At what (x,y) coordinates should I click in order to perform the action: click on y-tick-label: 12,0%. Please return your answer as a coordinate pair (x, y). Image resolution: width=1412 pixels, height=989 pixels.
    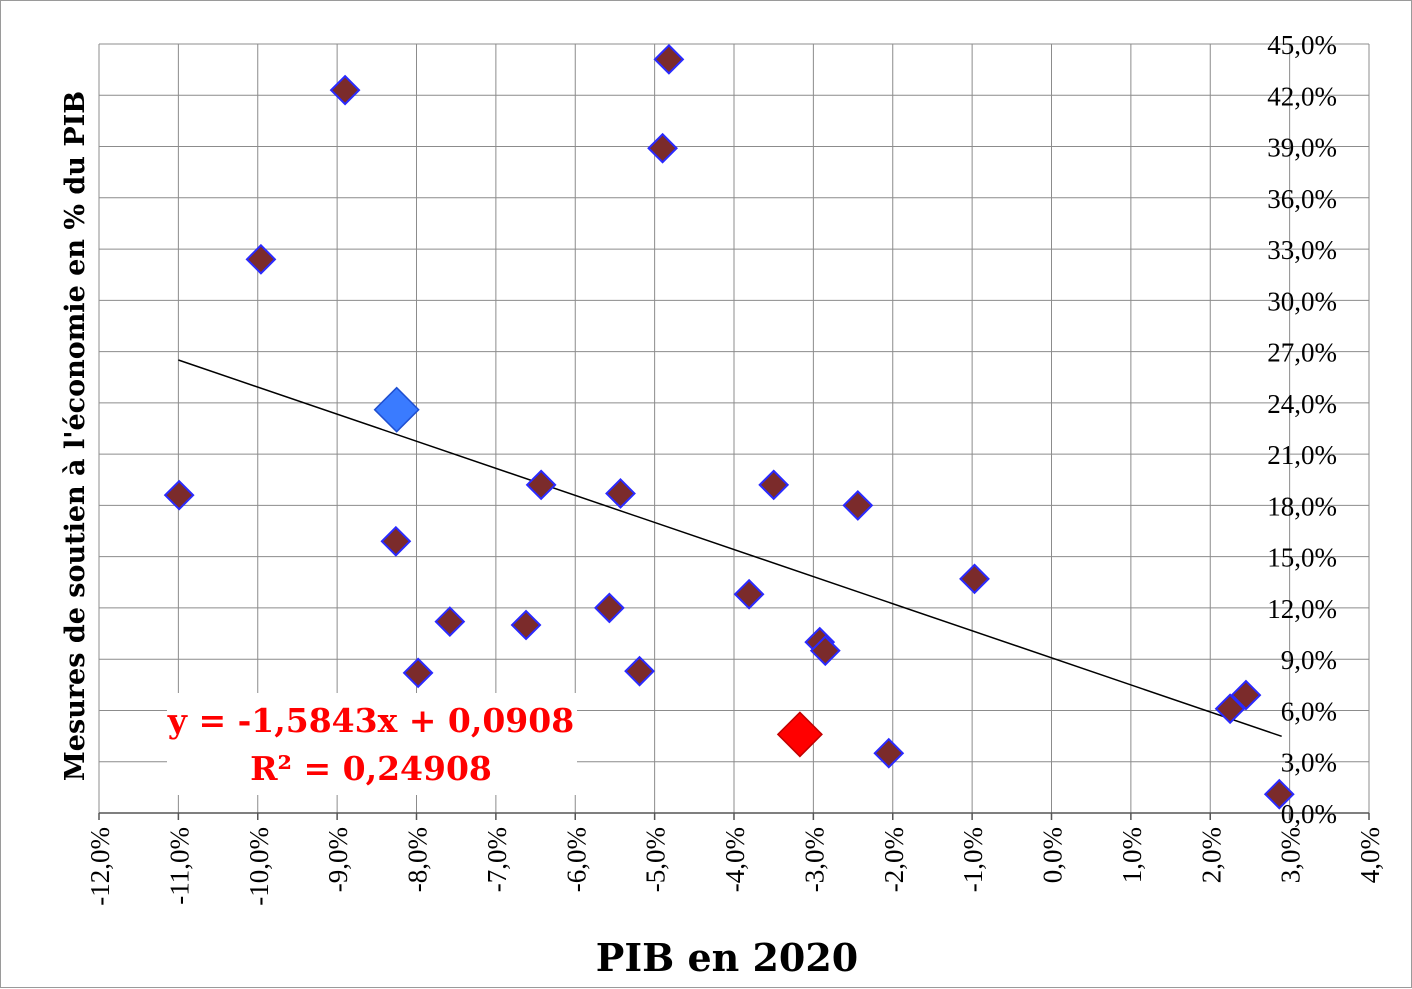
    Looking at the image, I should click on (1302, 609).